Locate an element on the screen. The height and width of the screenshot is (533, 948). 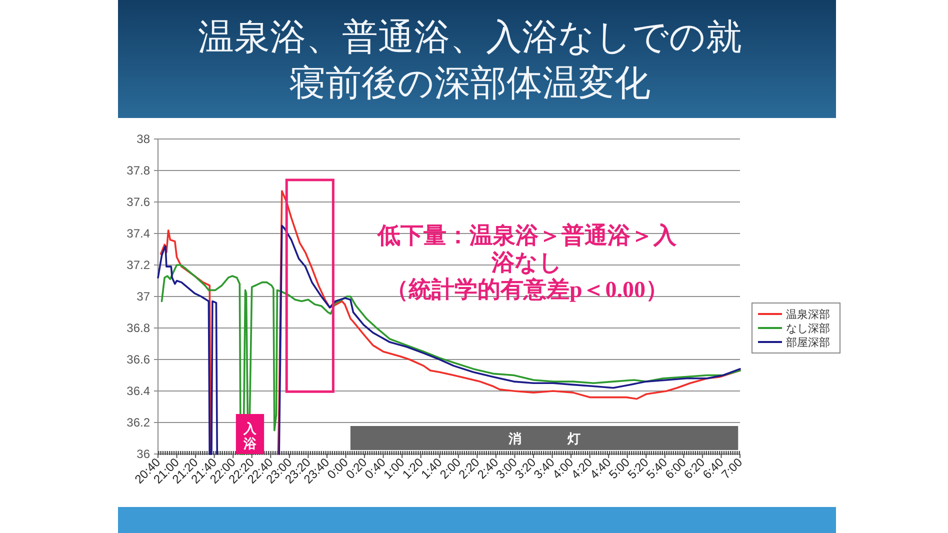
annotation: 低下量：温泉浴＞普通浴＞入浴なし is located at coordinates (527, 248).